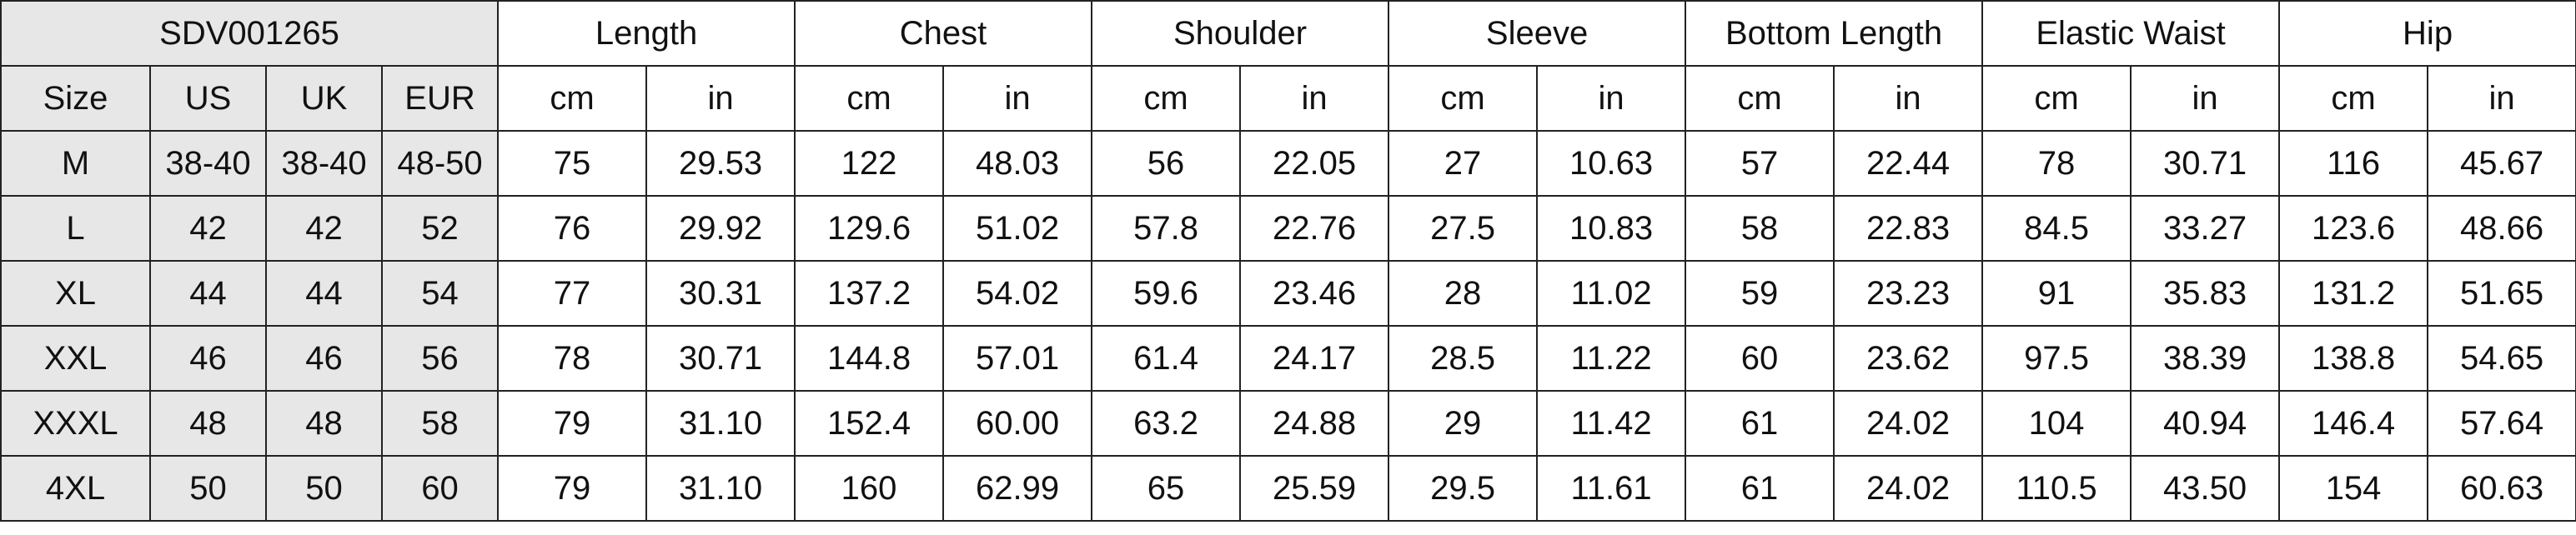 The width and height of the screenshot is (2576, 535). I want to click on measurement-value-cell: 11.02, so click(1611, 293).